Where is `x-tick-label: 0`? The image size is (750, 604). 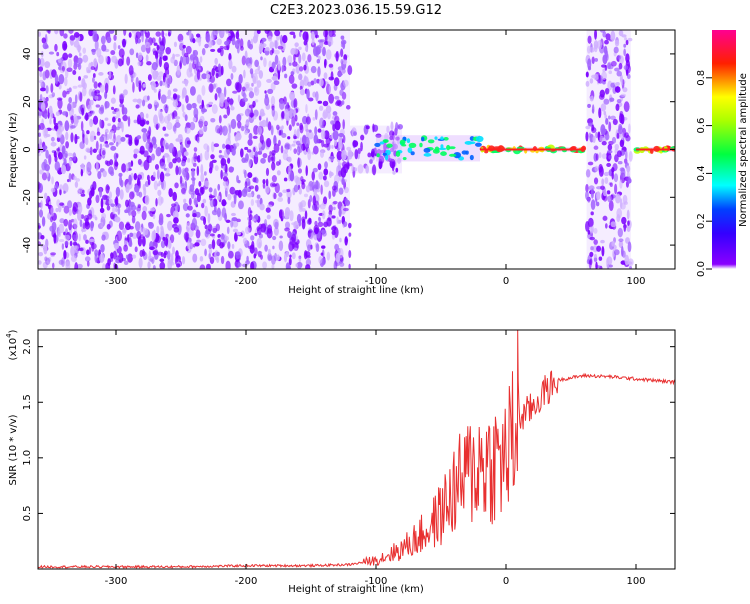
x-tick-label: 0 is located at coordinates (506, 581).